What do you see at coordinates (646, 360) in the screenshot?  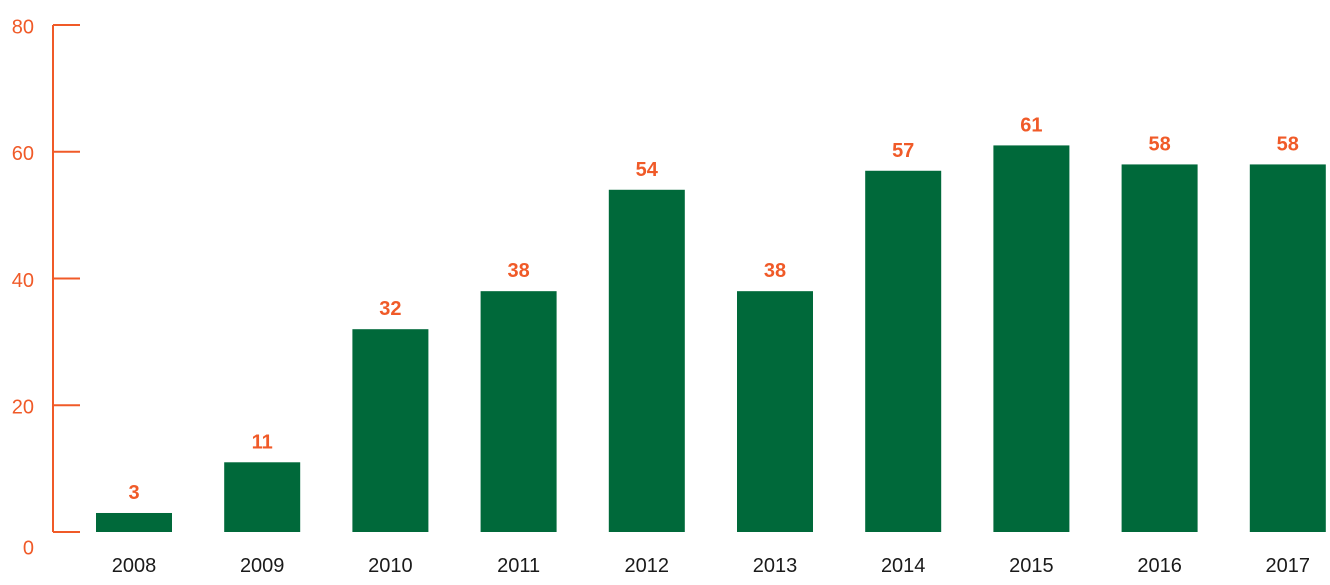 I see `bar-2012` at bounding box center [646, 360].